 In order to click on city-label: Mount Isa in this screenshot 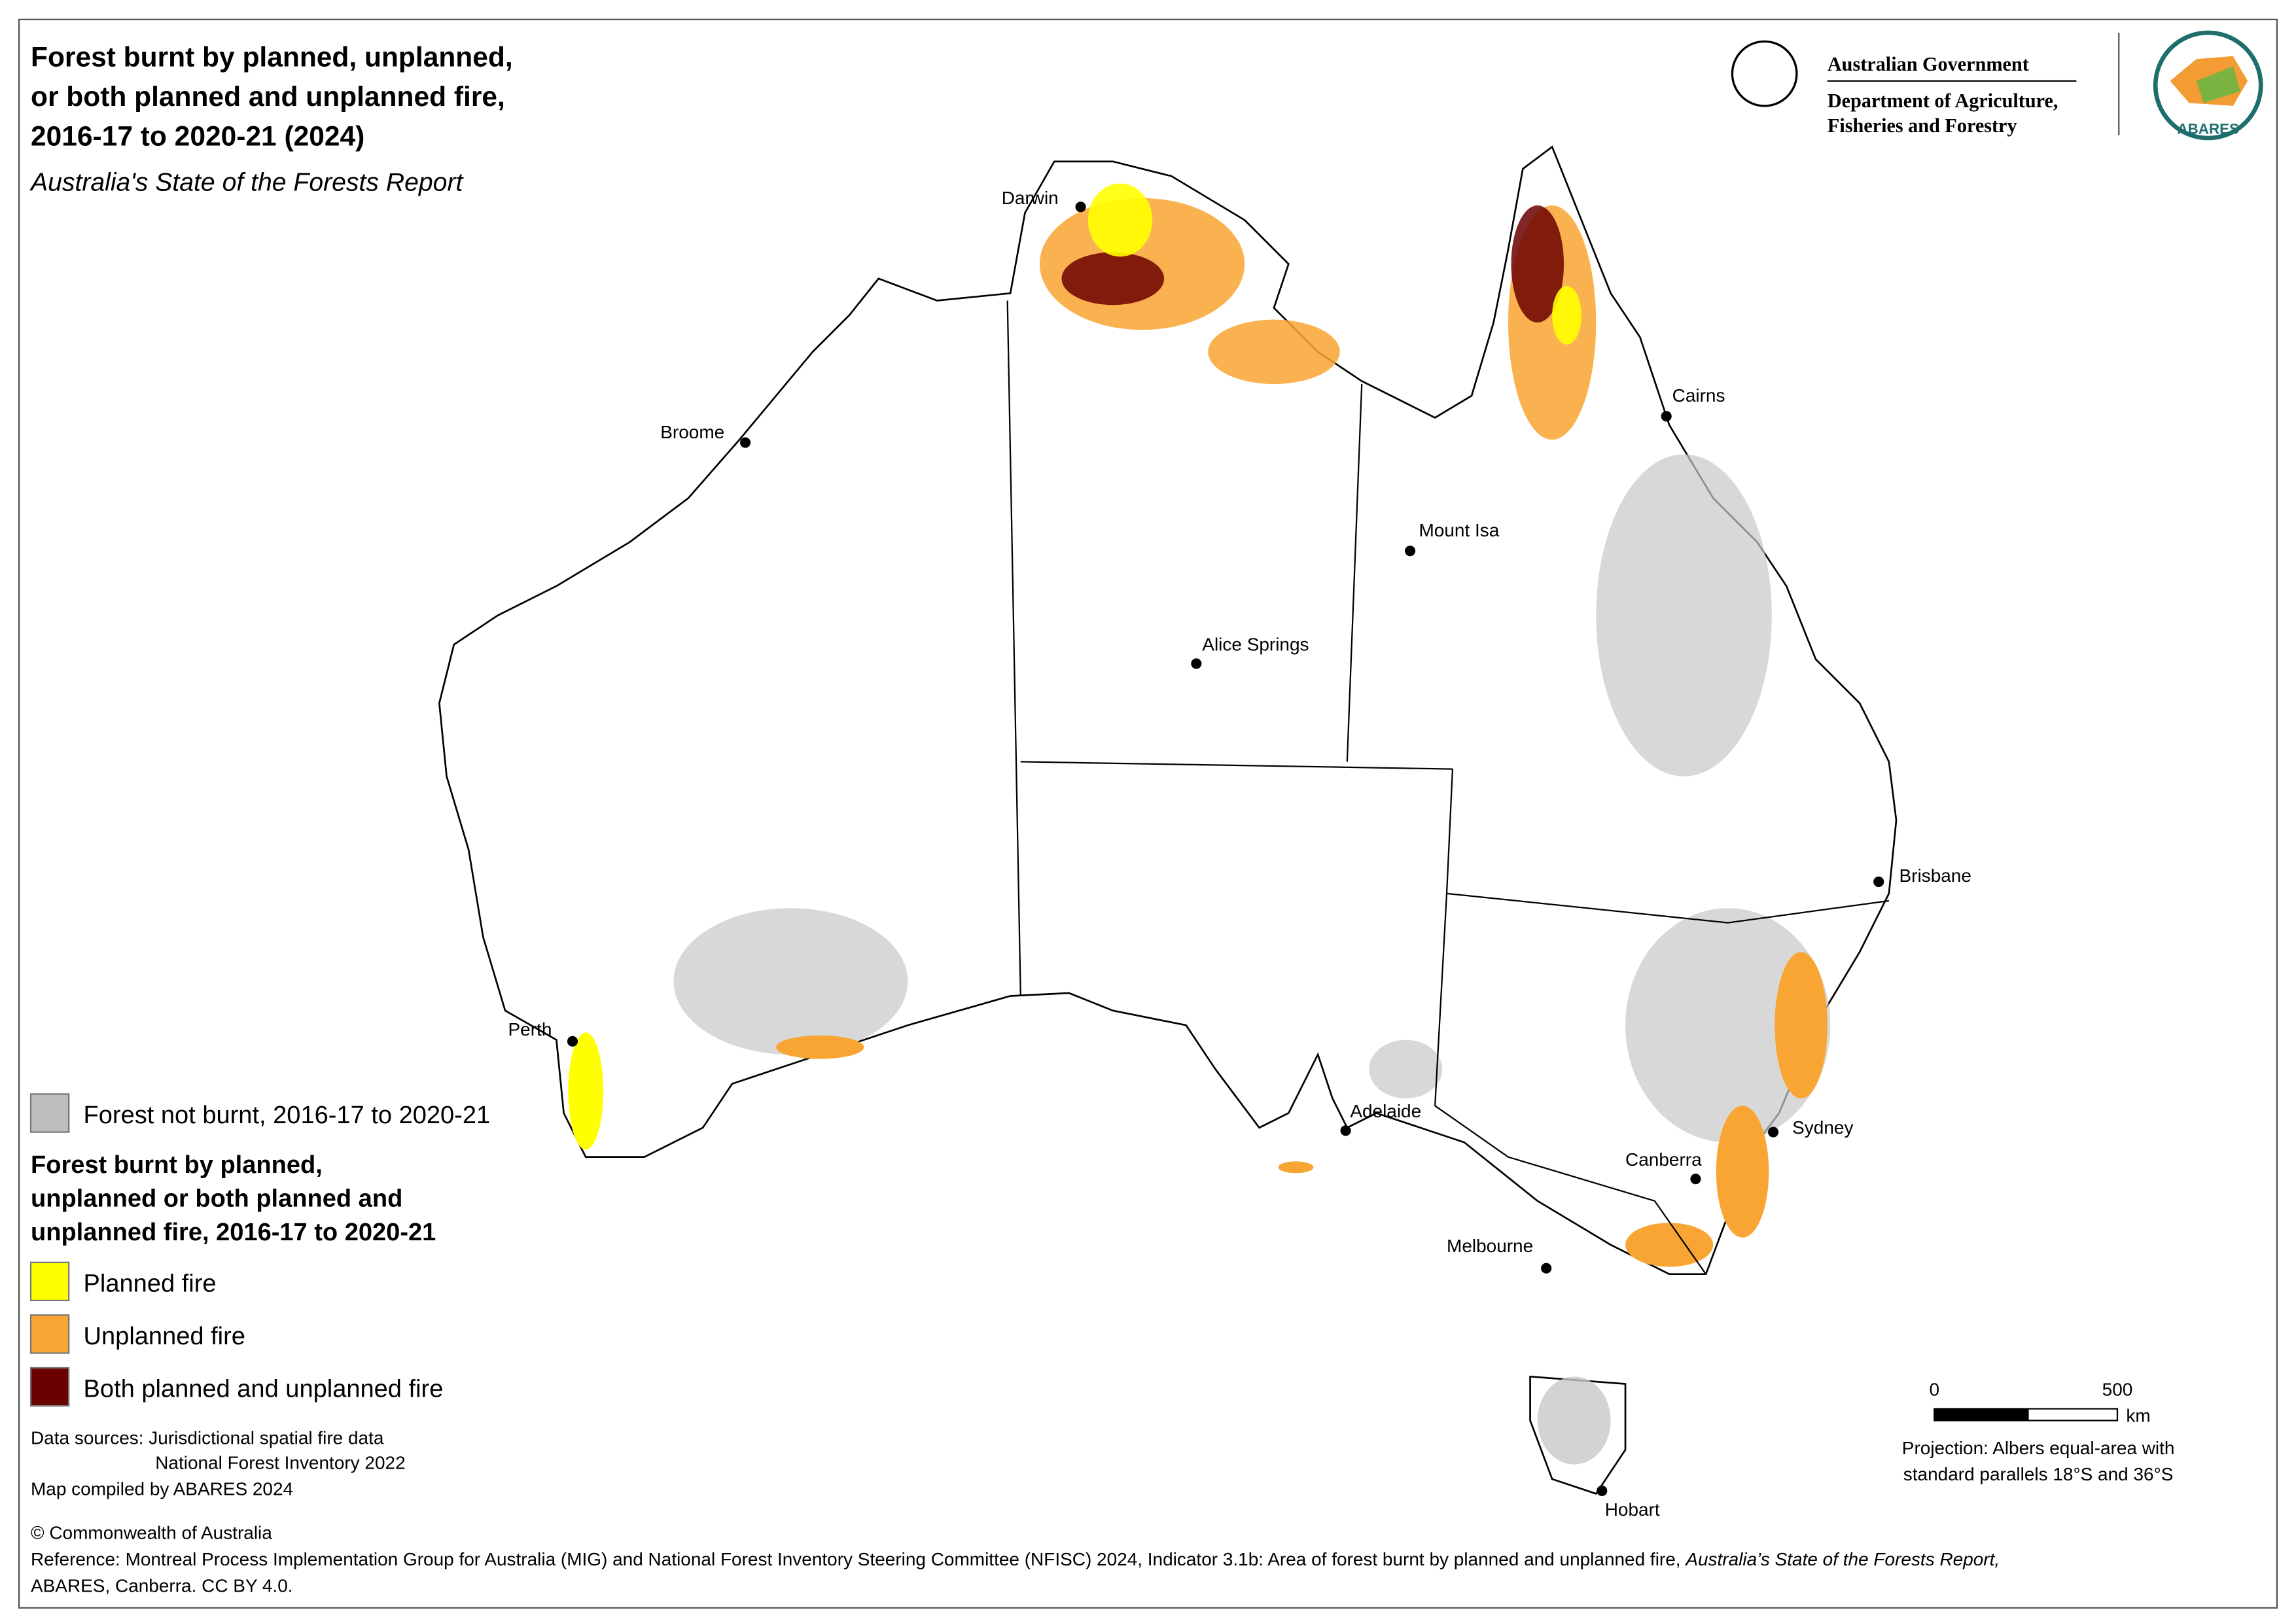, I will do `click(1460, 530)`.